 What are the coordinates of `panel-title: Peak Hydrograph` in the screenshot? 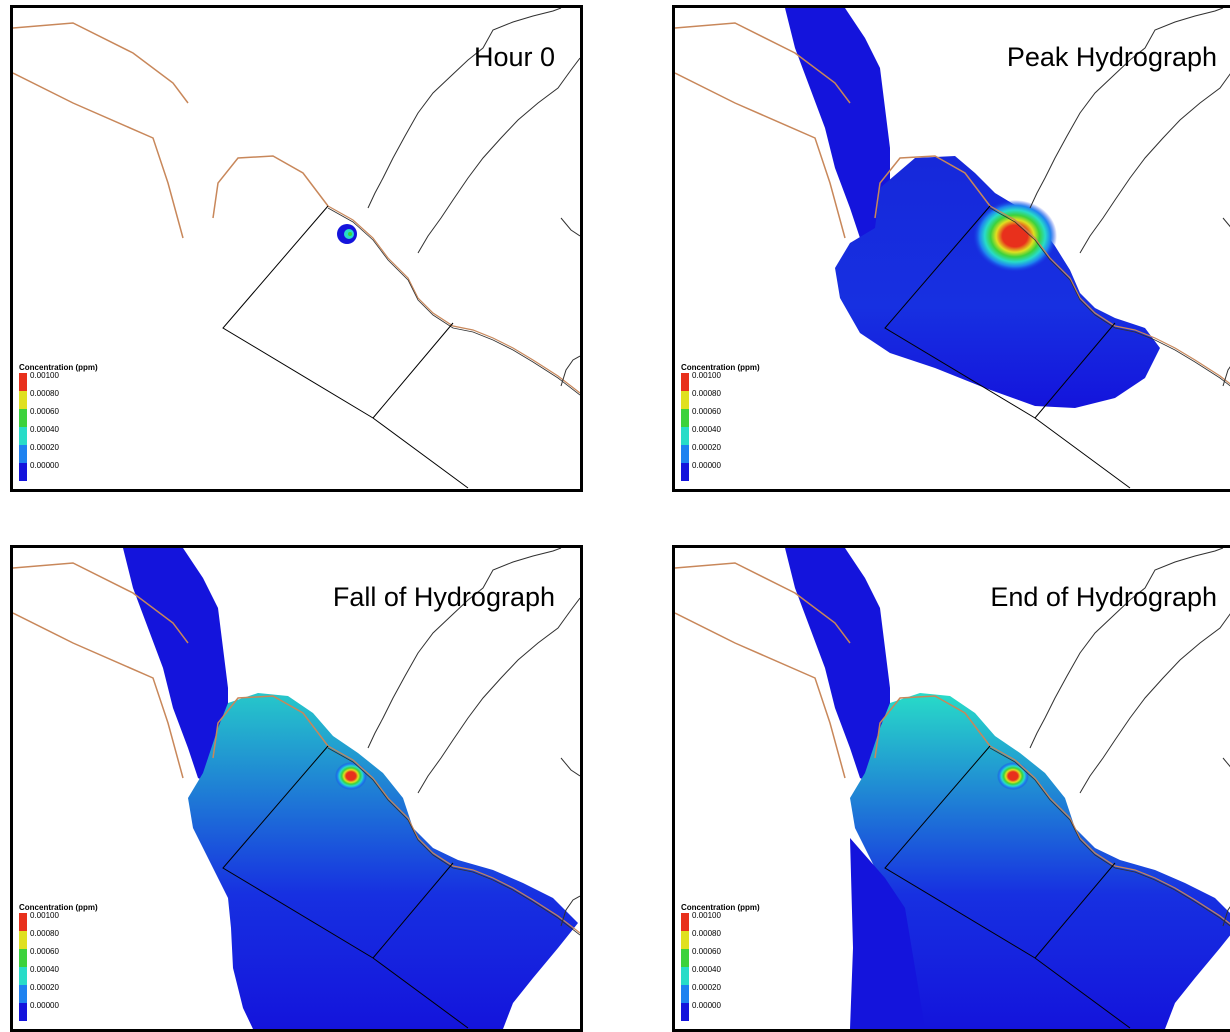 It's located at (1111, 57).